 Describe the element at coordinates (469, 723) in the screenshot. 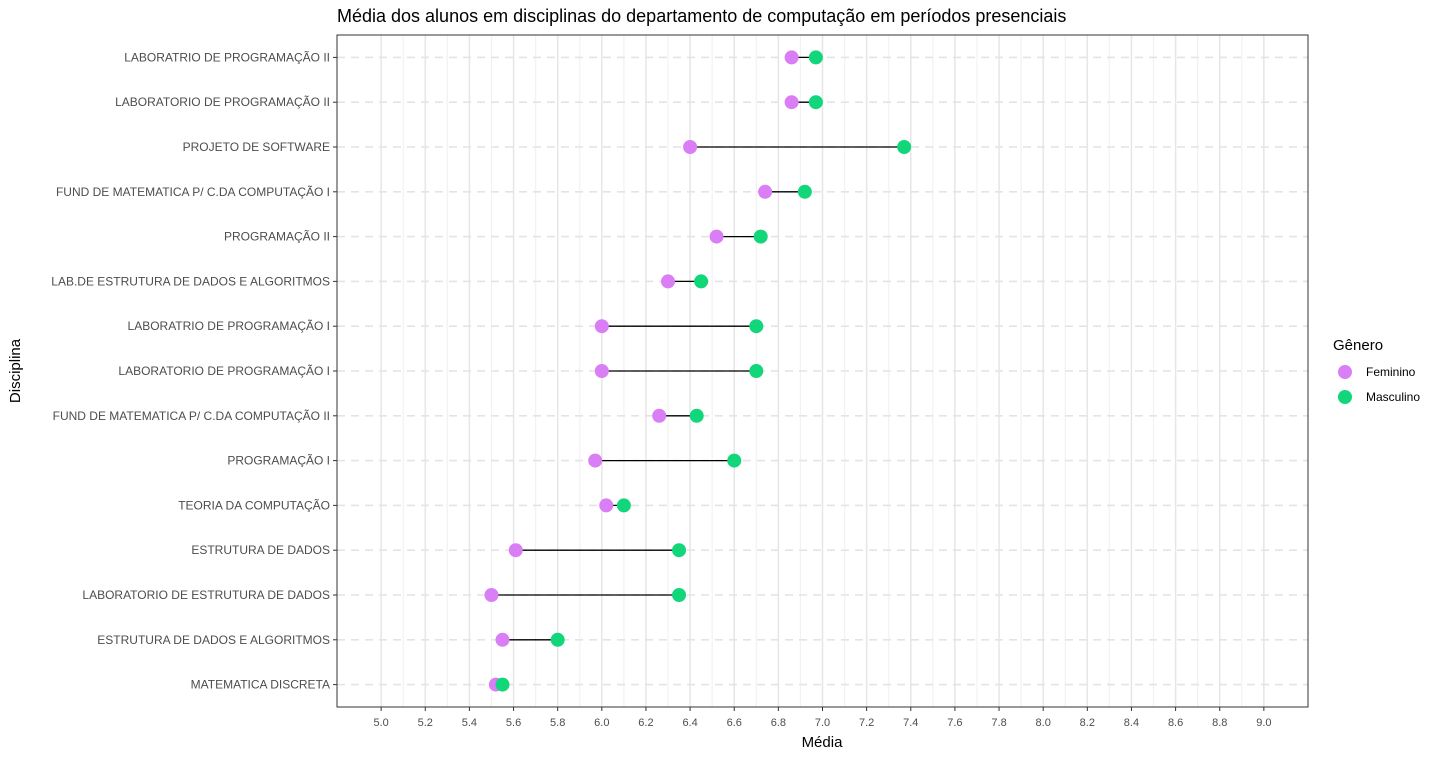

I see `x-tick-label: 5.4` at that location.